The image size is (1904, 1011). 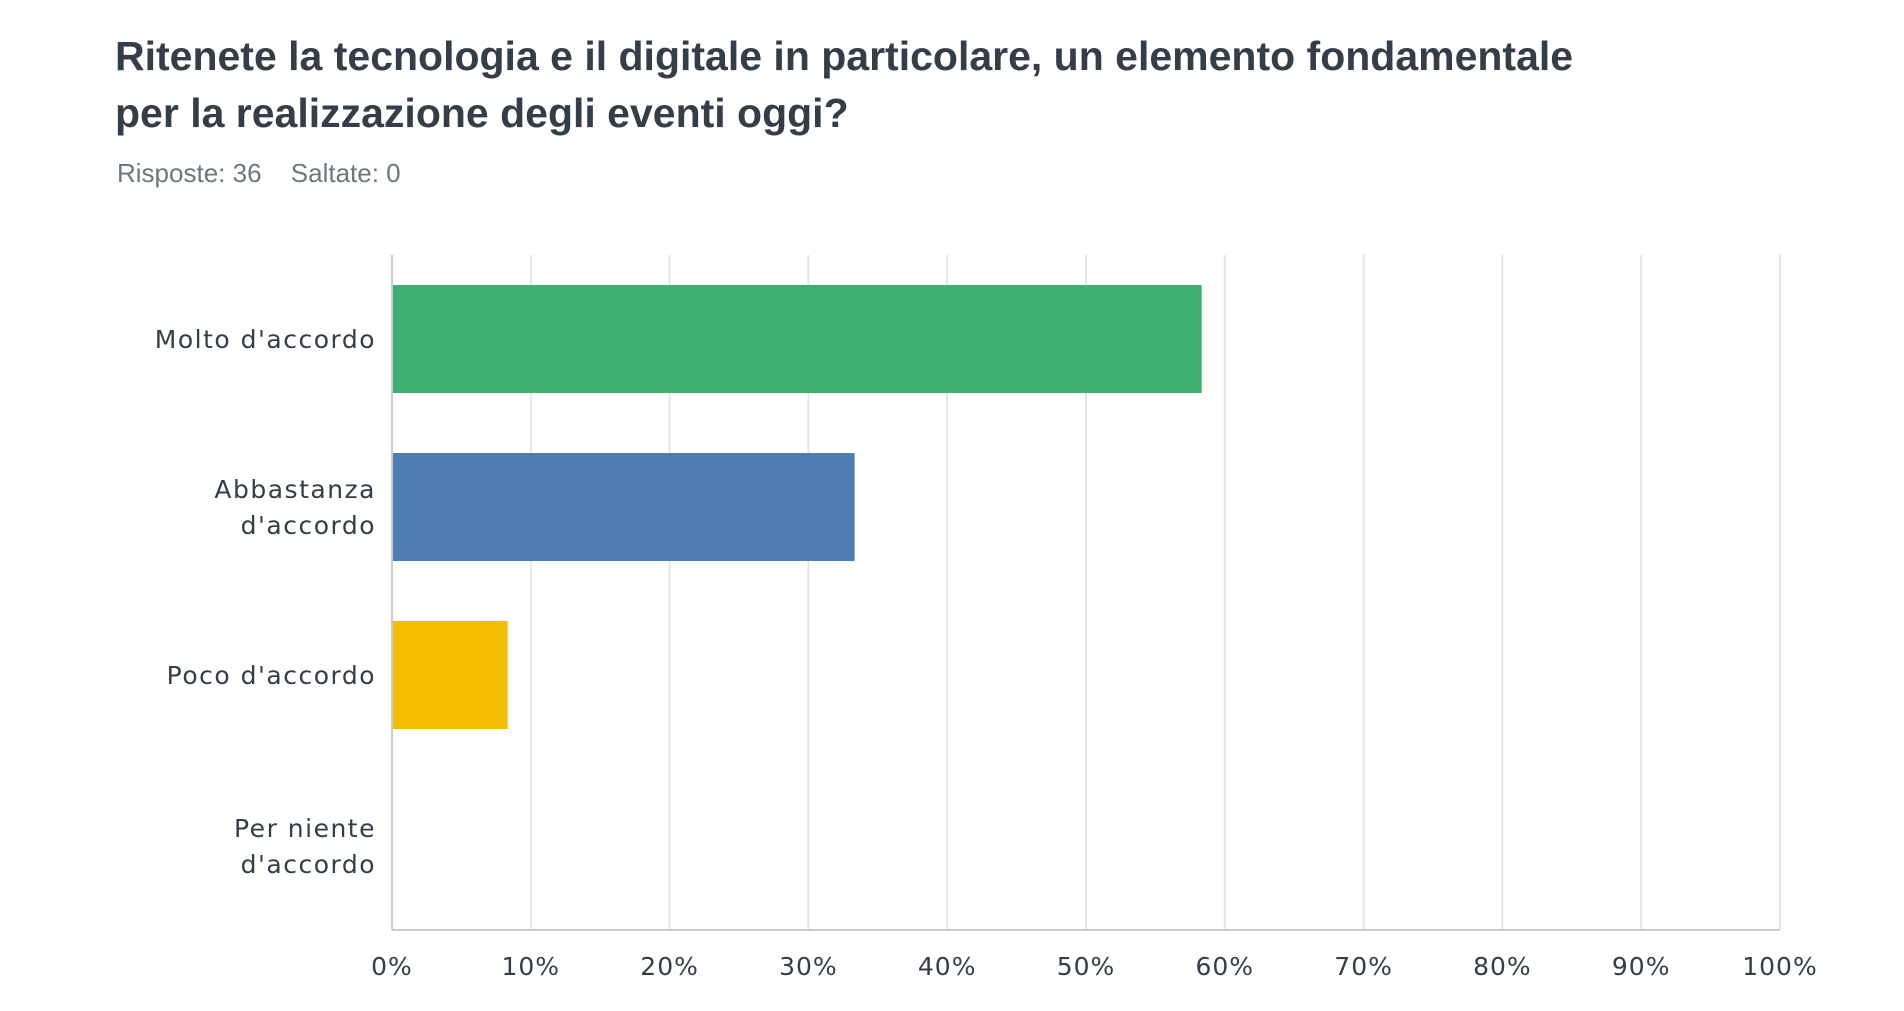 I want to click on x-tick-label: 70%, so click(x=1363, y=966).